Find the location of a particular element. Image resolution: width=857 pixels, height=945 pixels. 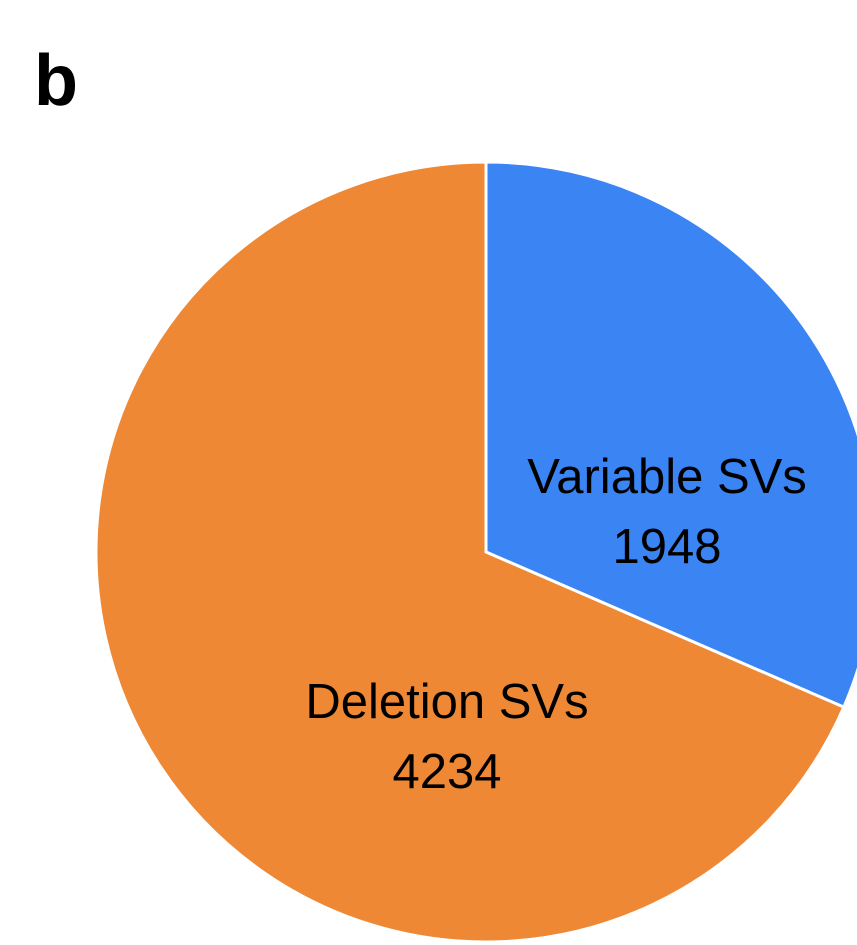

slice-value: 4234 is located at coordinates (446, 772).